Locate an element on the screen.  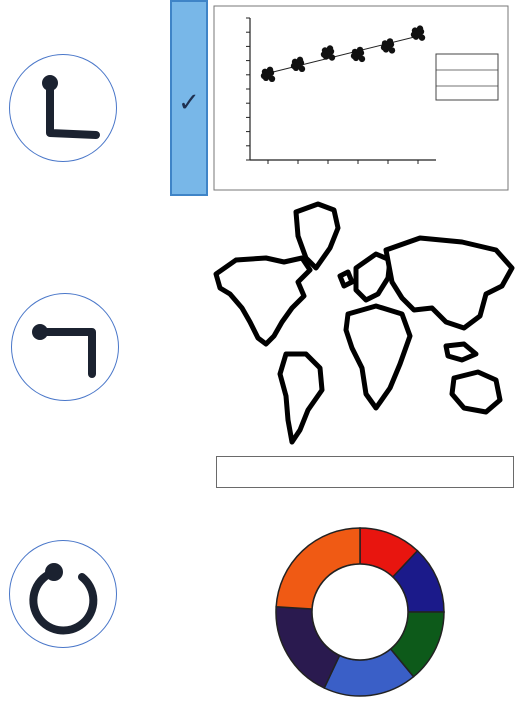
continent-south-america is located at coordinates (301, 398).